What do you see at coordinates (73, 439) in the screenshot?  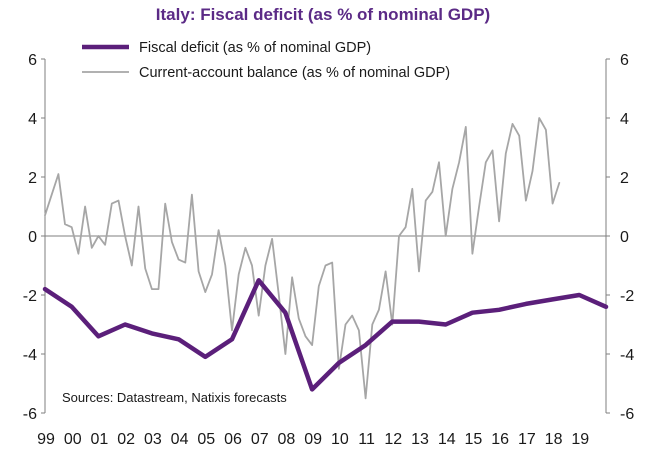 I see `x-tick-label: 00` at bounding box center [73, 439].